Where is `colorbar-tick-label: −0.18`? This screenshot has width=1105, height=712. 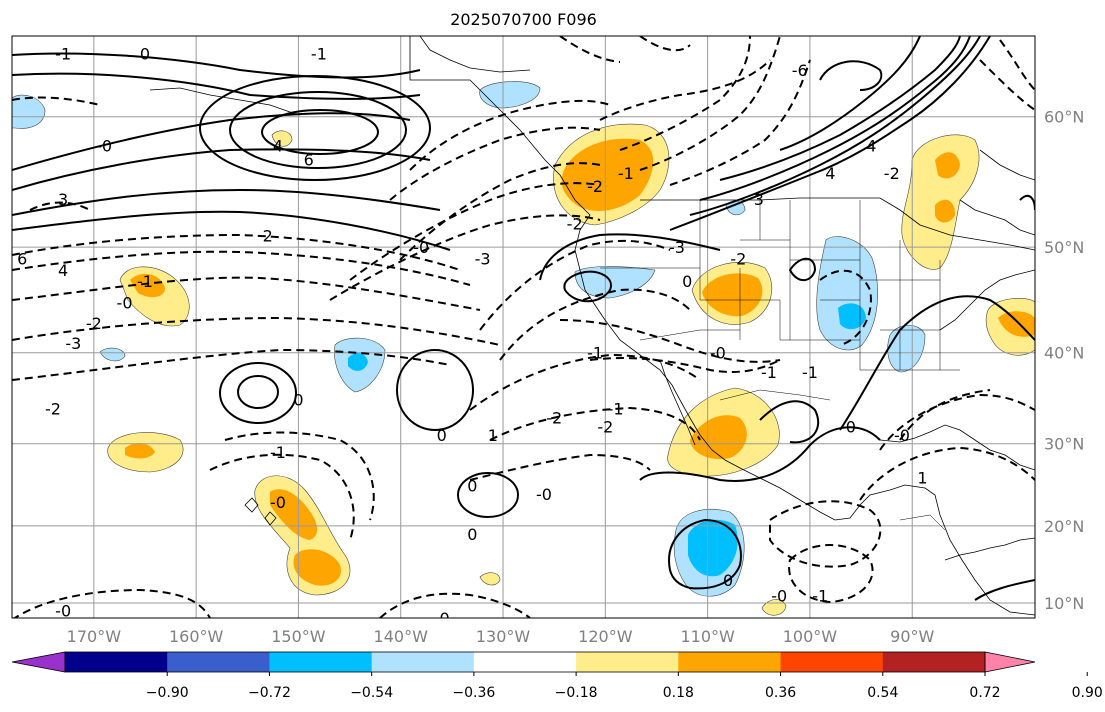 colorbar-tick-label: −0.18 is located at coordinates (576, 693).